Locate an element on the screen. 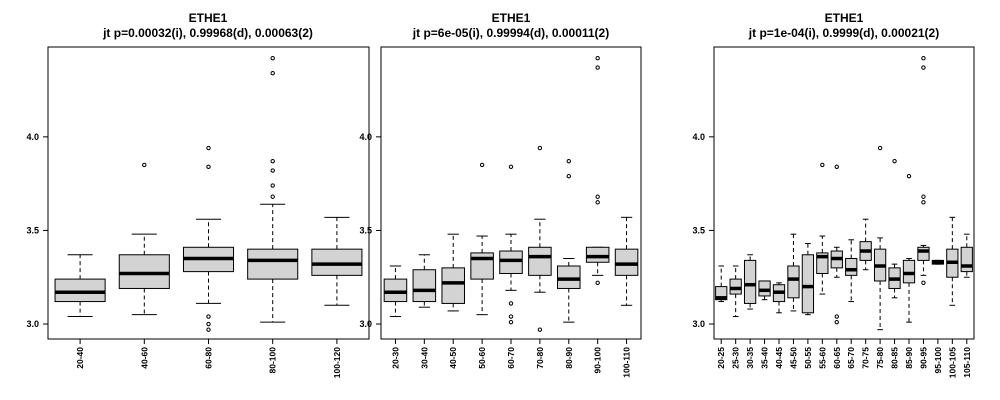 The height and width of the screenshot is (400, 1000). panel-2-subtitle: jt p=6e-05(i), 0.99994(d), 0.00011(2) is located at coordinates (510, 33).